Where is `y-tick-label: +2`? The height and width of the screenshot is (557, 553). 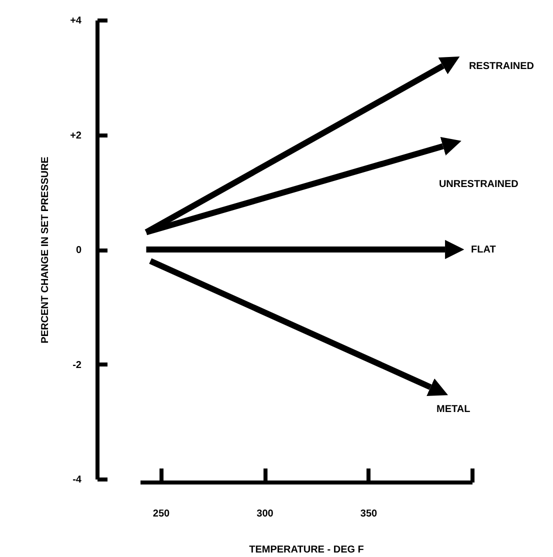 y-tick-label: +2 is located at coordinates (76, 136).